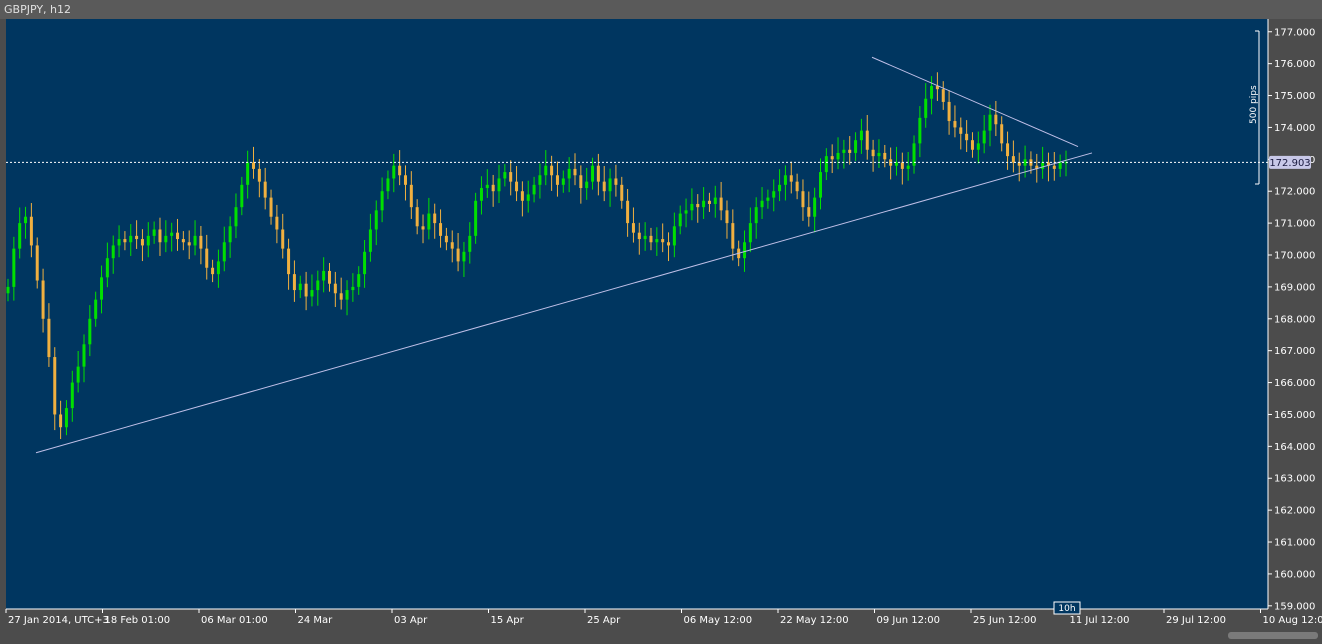  I want to click on y-tick-label: 168.000, so click(1294, 319).